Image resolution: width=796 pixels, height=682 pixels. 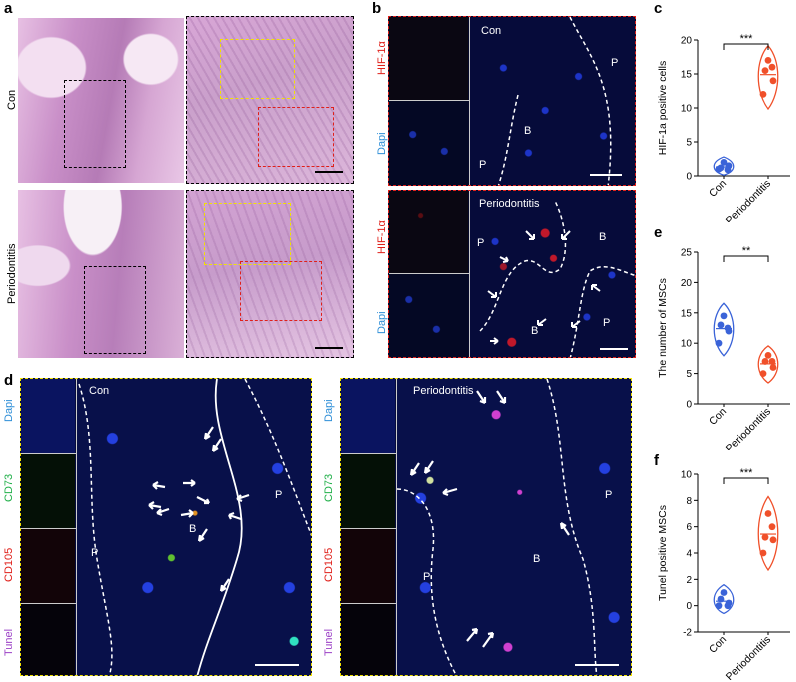 I want to click on he-perio-yellow-box, so click(x=247, y=234).